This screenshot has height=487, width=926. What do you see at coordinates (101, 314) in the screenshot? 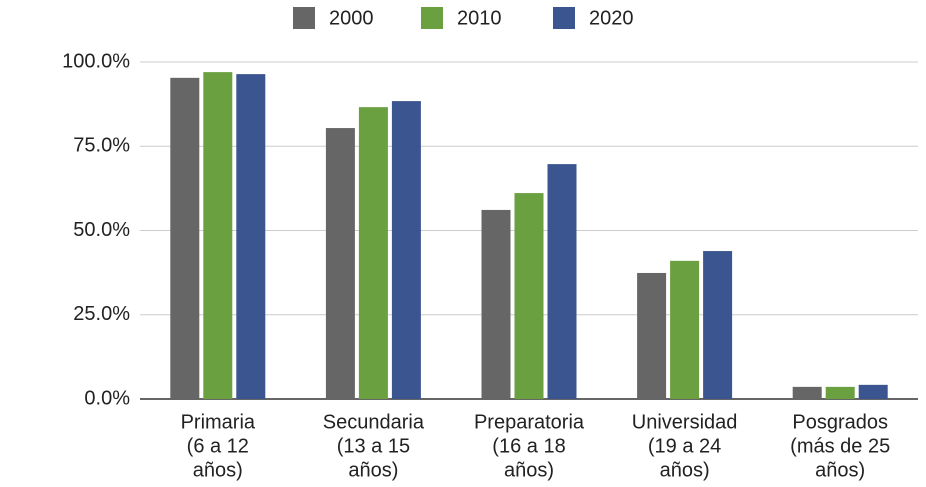
I see `y-tick-label: 25.0%` at bounding box center [101, 314].